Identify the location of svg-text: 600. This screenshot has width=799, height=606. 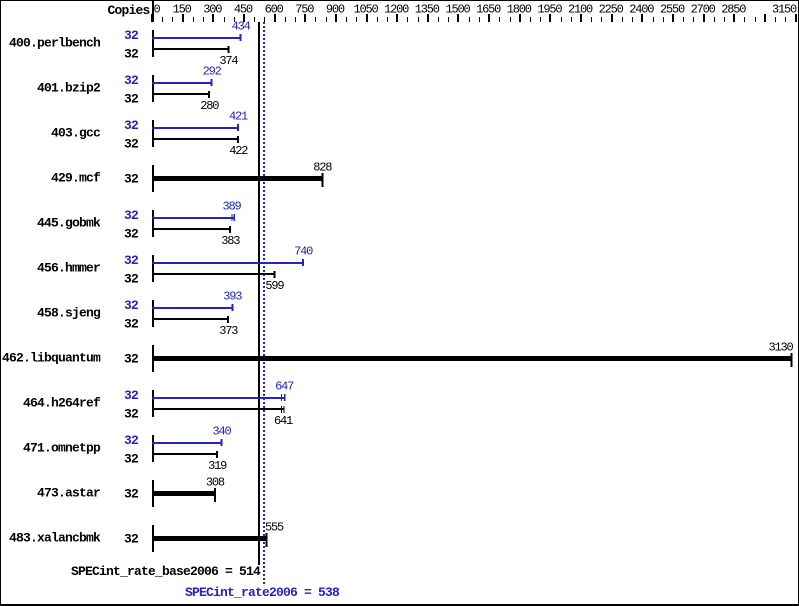
(274, 10).